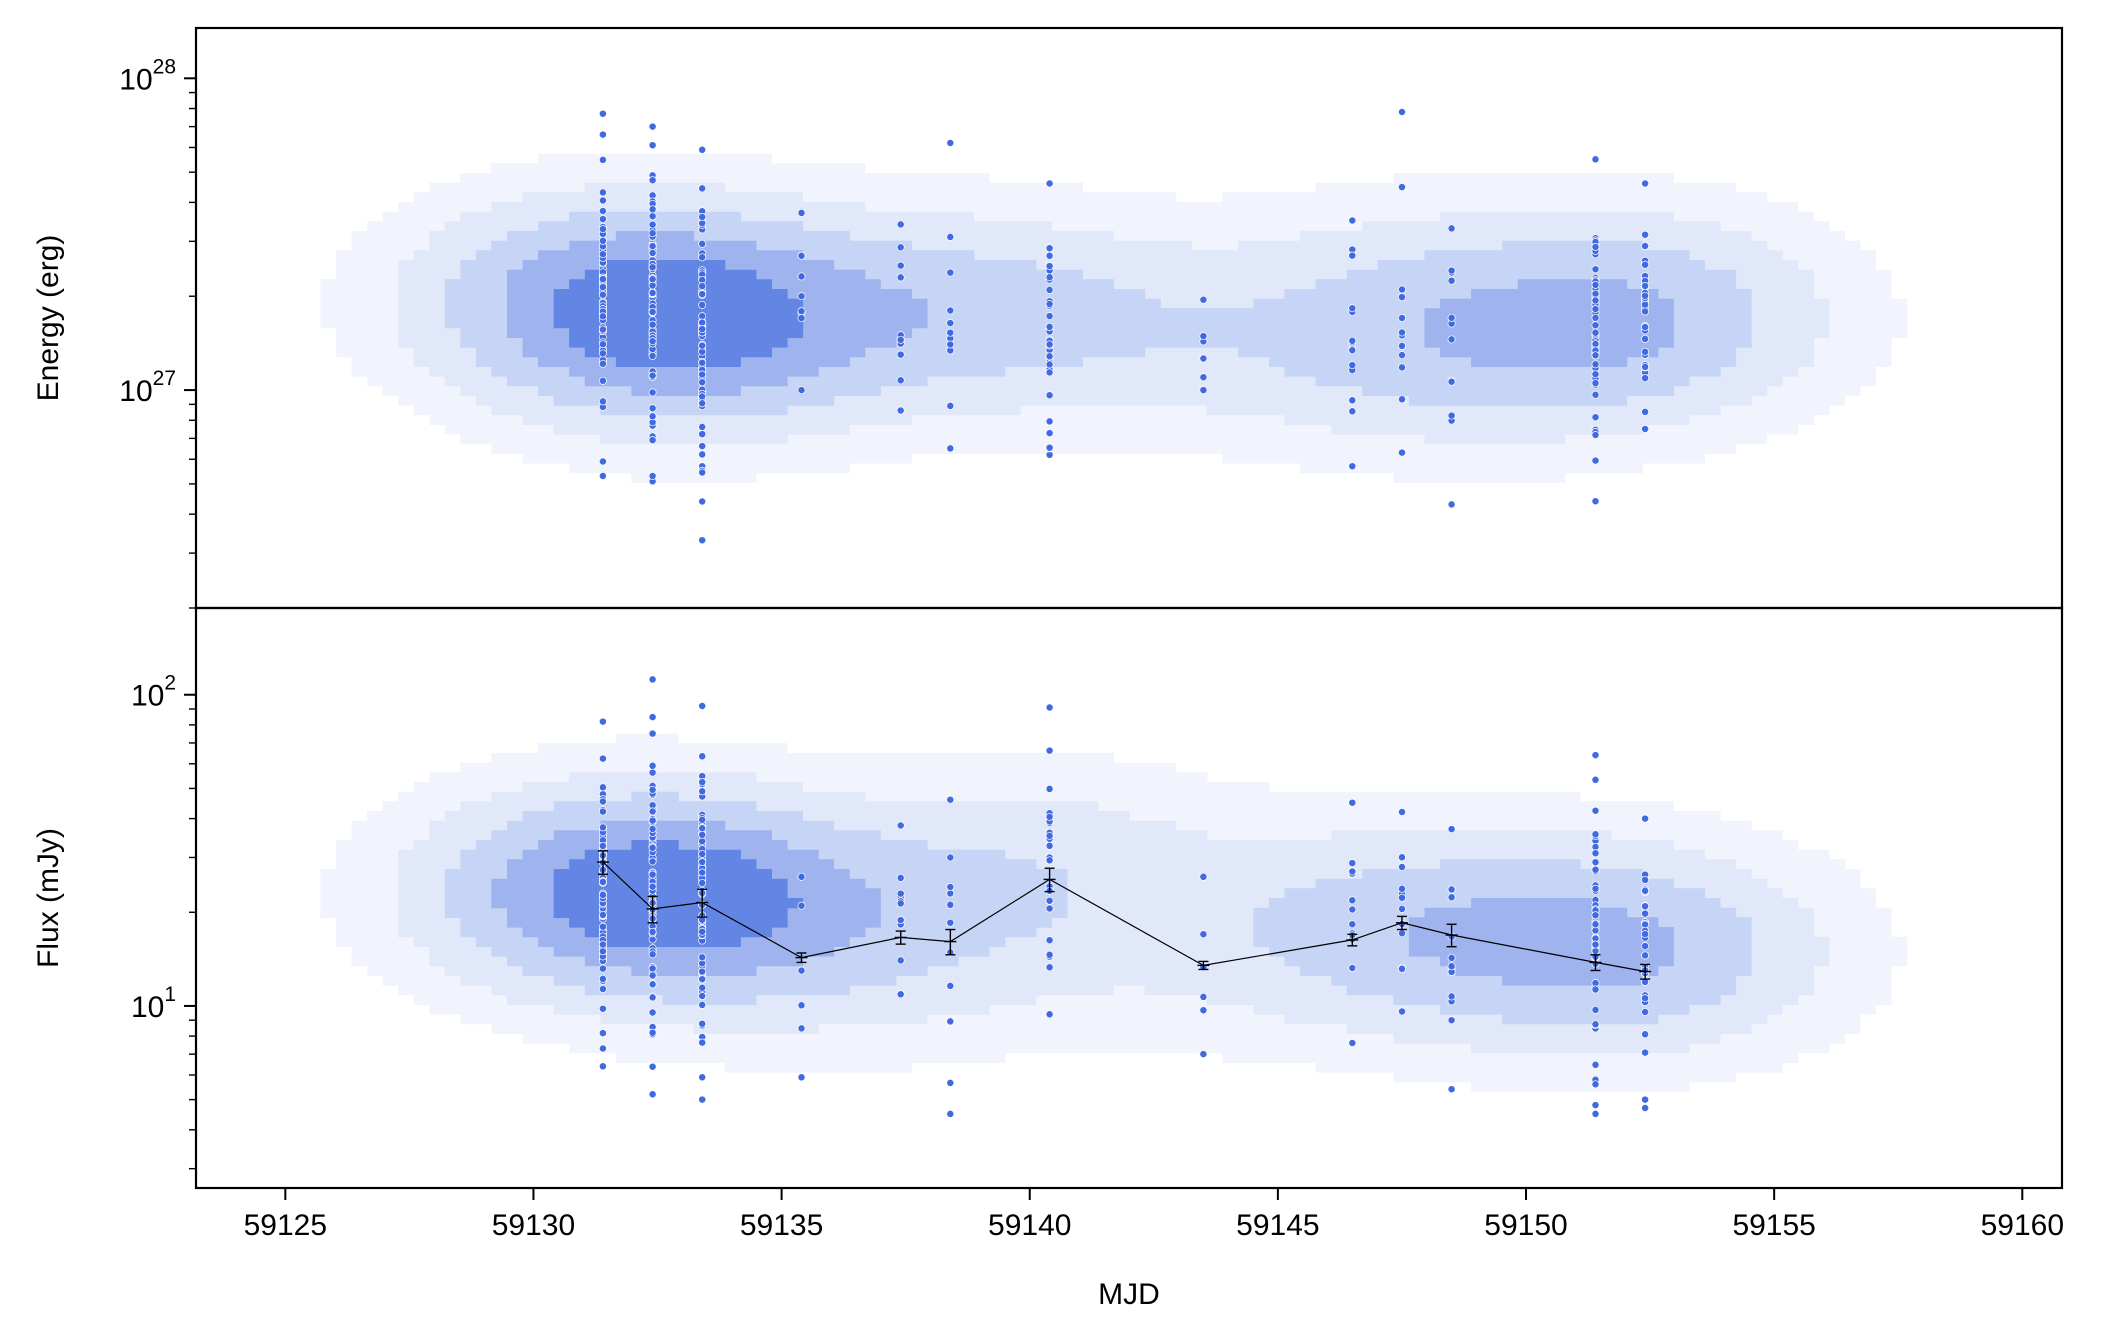 Image resolution: width=2106 pixels, height=1336 pixels. Describe the element at coordinates (1029, 1225) in the screenshot. I see `x-tick-label: 59140` at that location.